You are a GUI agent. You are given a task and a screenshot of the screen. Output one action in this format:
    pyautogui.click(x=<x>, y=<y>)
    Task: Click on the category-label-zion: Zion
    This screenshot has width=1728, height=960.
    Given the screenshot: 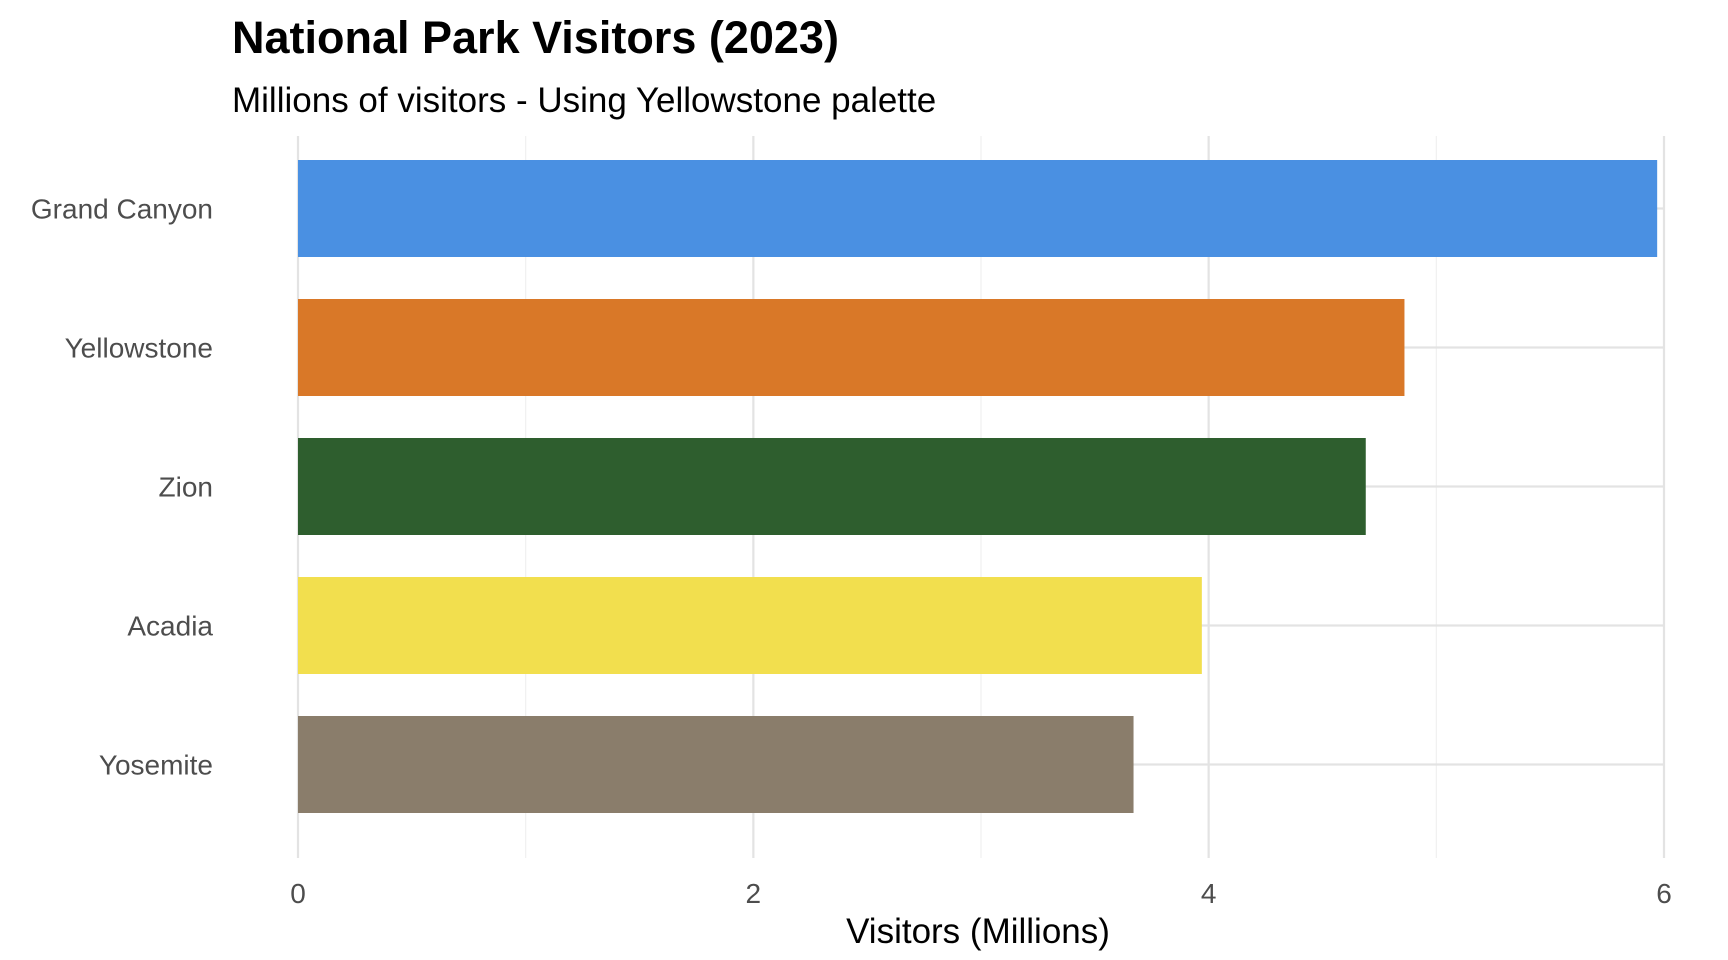 What is the action you would take?
    pyautogui.click(x=186, y=487)
    